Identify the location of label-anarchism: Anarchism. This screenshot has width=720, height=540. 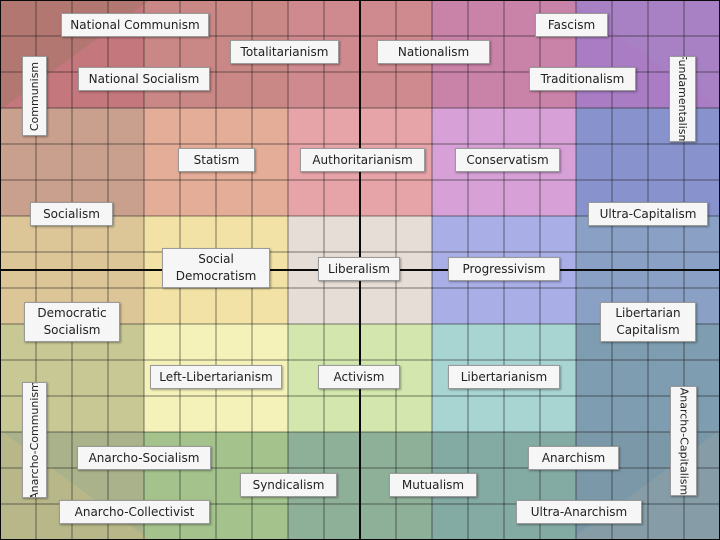
(573, 458).